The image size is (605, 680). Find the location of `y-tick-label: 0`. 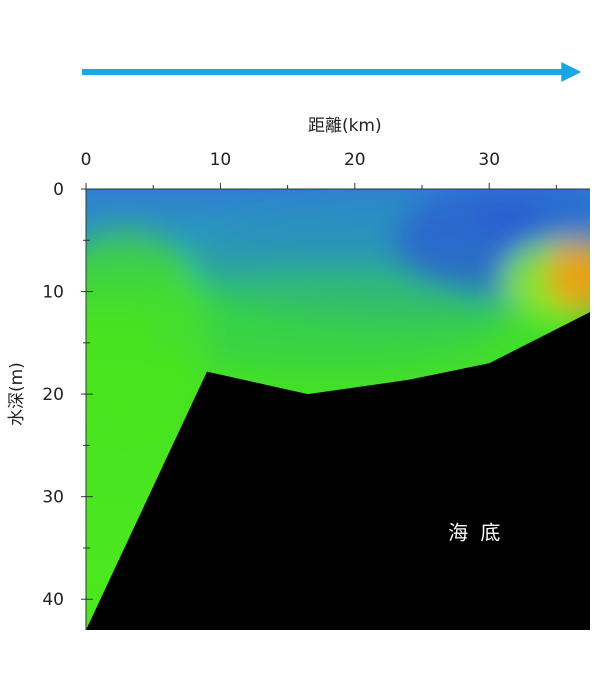

y-tick-label: 0 is located at coordinates (58, 190).